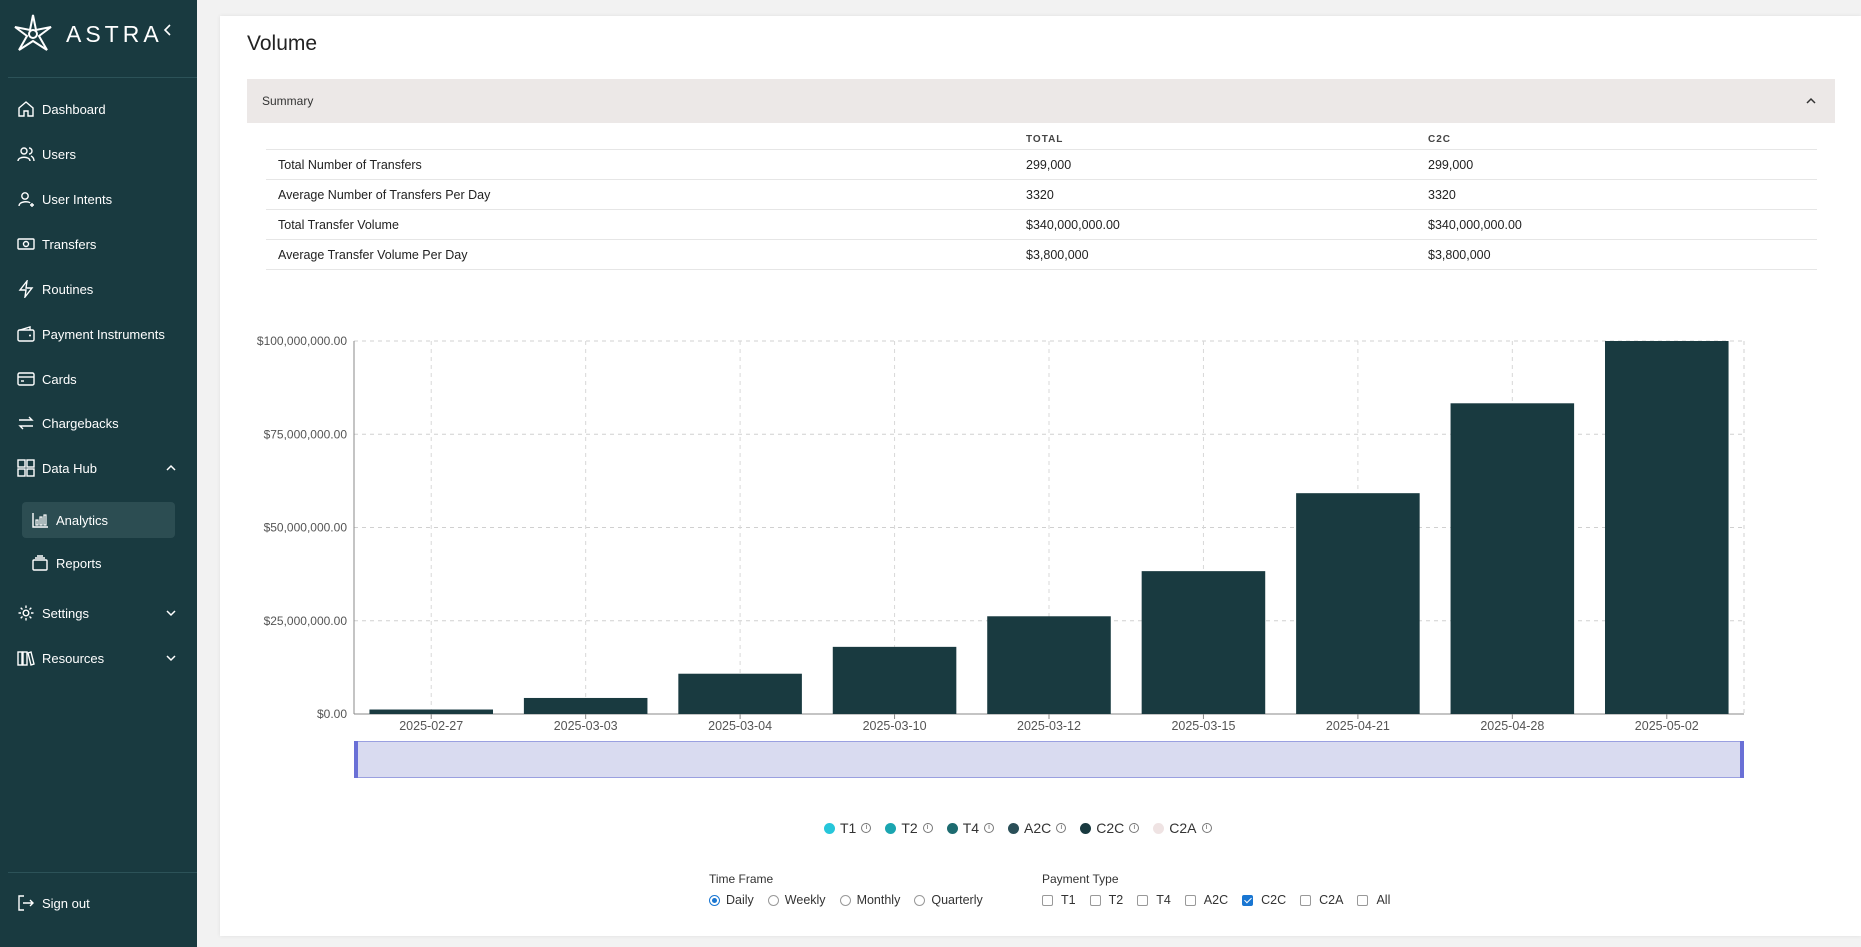 This screenshot has height=947, width=1861. What do you see at coordinates (98, 423) in the screenshot?
I see `sidebar-item-chargebacks: Chargebacks` at bounding box center [98, 423].